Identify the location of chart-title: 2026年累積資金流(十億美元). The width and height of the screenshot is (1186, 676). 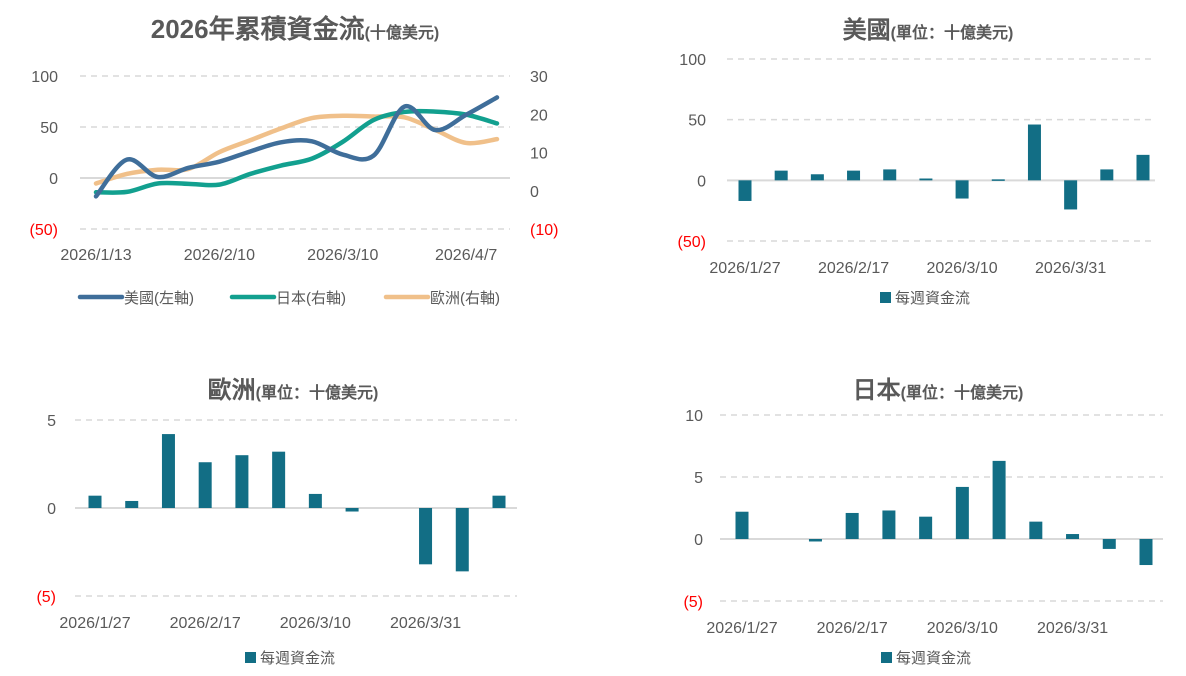
(295, 29).